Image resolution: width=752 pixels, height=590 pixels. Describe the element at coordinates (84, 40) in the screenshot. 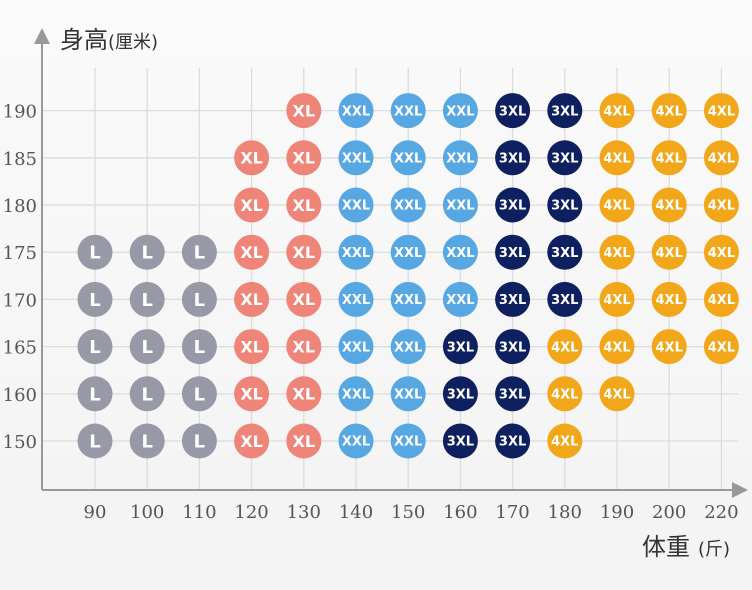

I see `y-axis-title-main: 身高` at that location.